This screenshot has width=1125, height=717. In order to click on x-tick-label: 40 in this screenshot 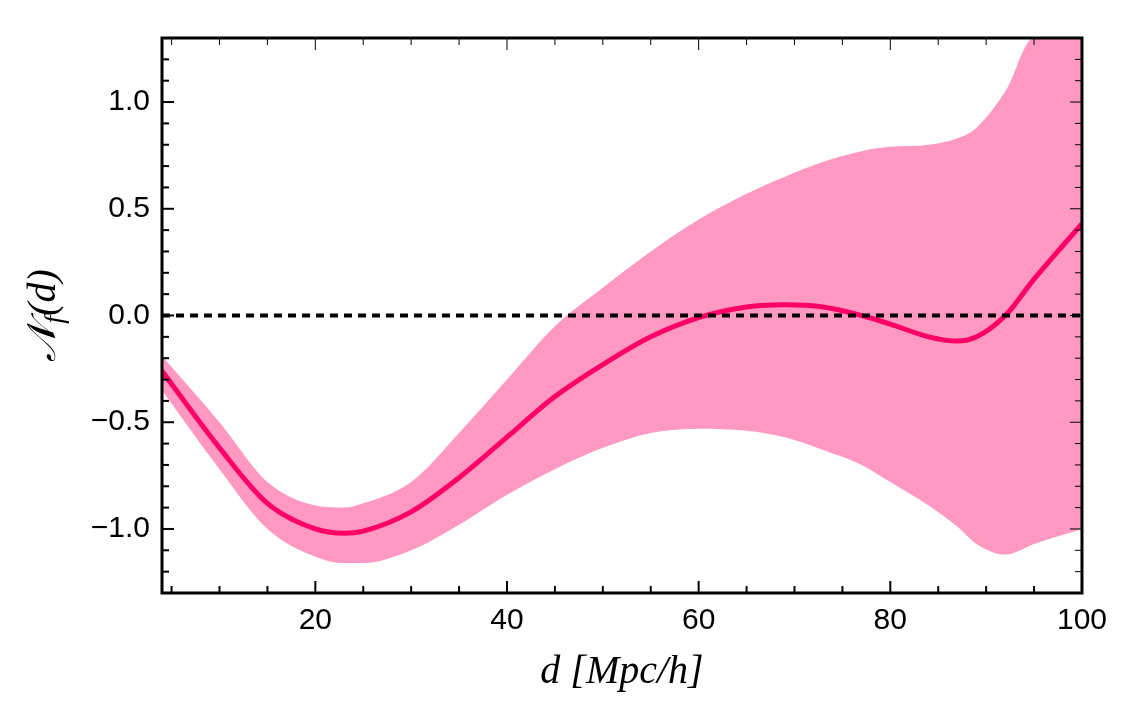, I will do `click(507, 619)`.